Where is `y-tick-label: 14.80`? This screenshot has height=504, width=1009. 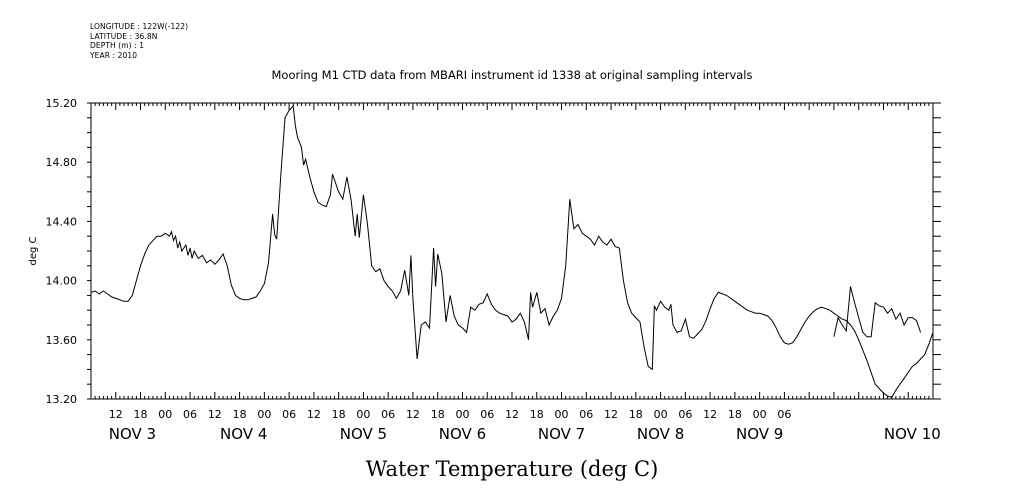
y-tick-label: 14.80 is located at coordinates (62, 162).